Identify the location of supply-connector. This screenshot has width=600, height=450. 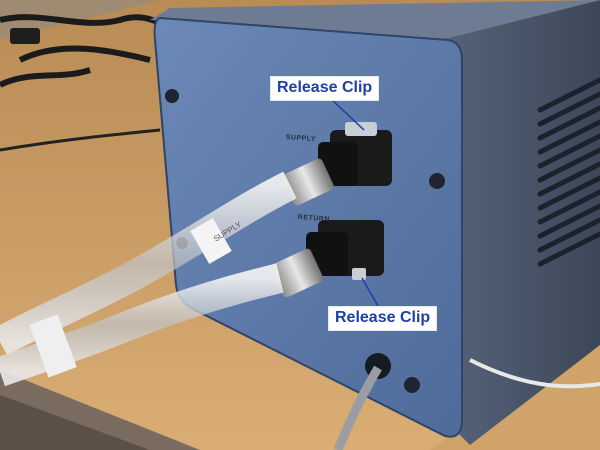
(337, 164).